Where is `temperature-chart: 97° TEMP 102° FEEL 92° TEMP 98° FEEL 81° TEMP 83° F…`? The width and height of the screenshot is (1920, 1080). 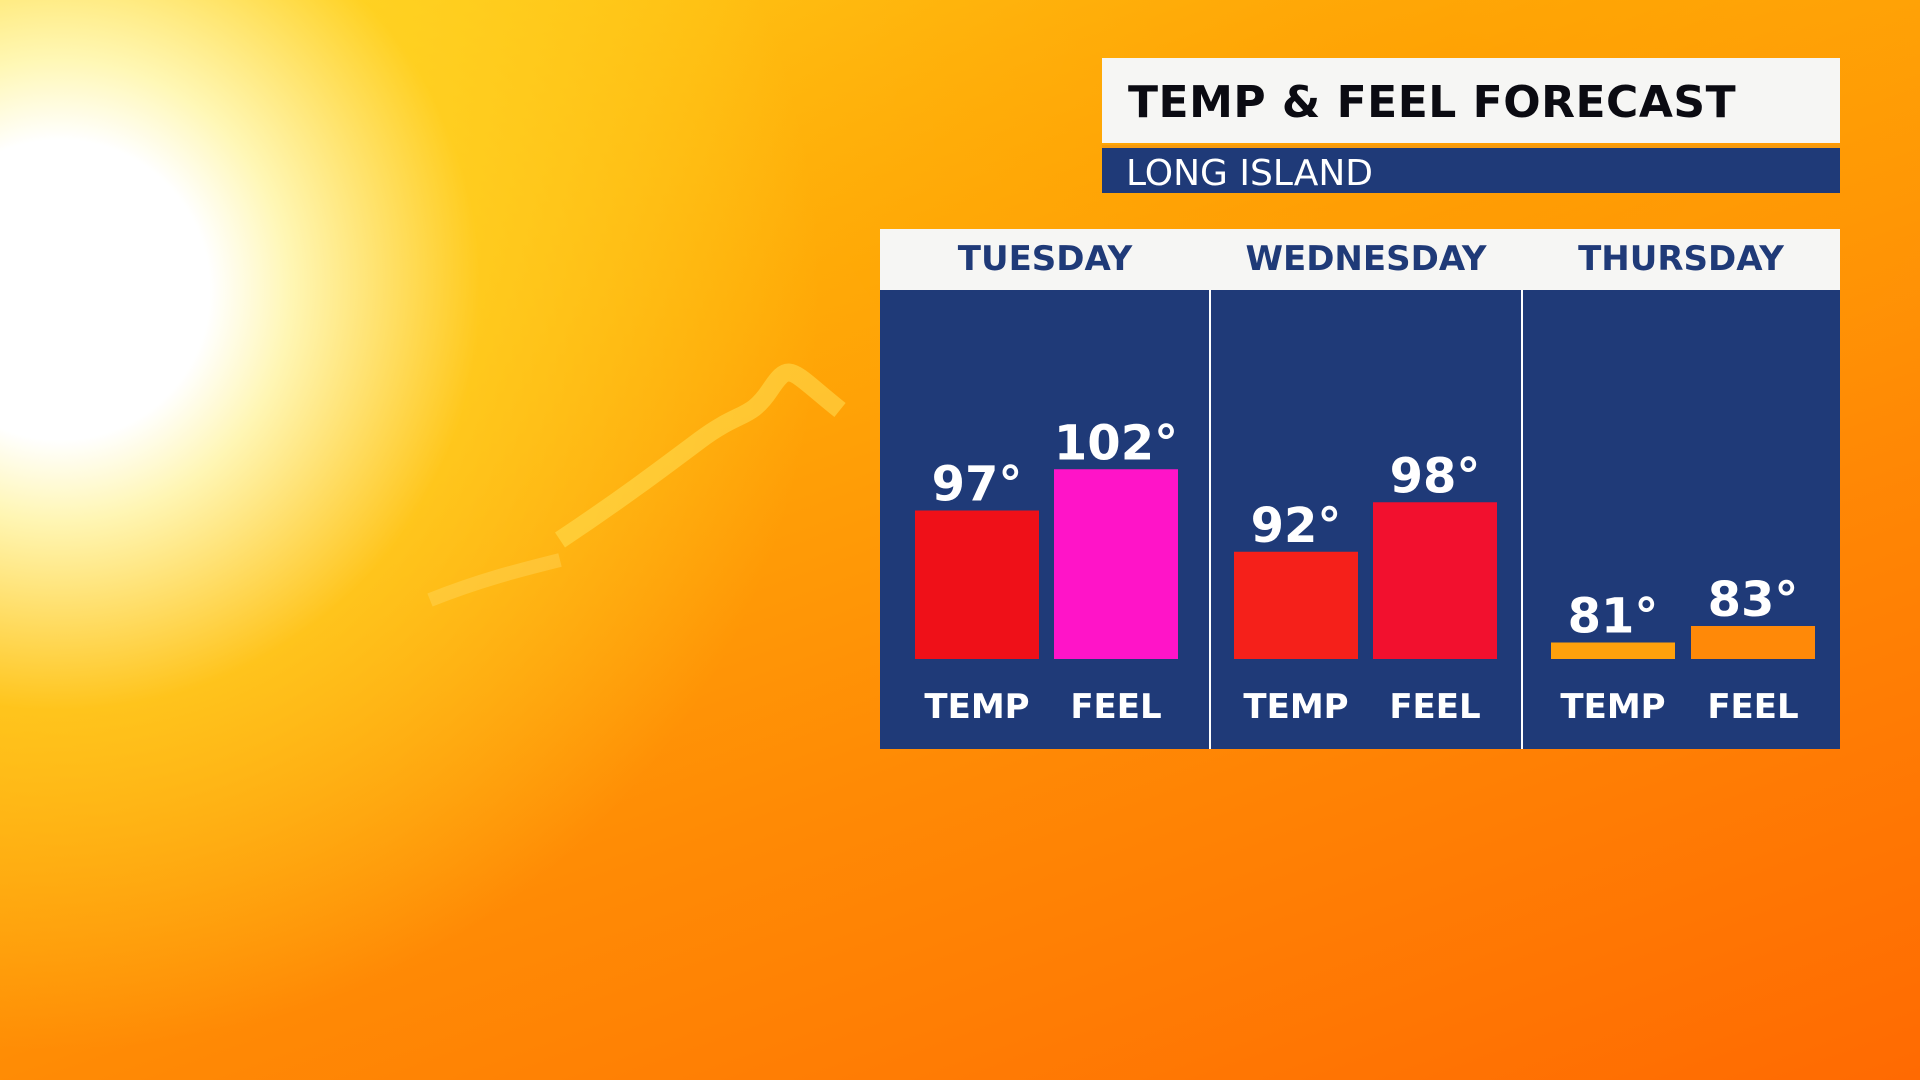
temperature-chart: 97° TEMP 102° FEEL 92° TEMP 98° FEEL 81° TEMP 83° F… is located at coordinates (1365, 571).